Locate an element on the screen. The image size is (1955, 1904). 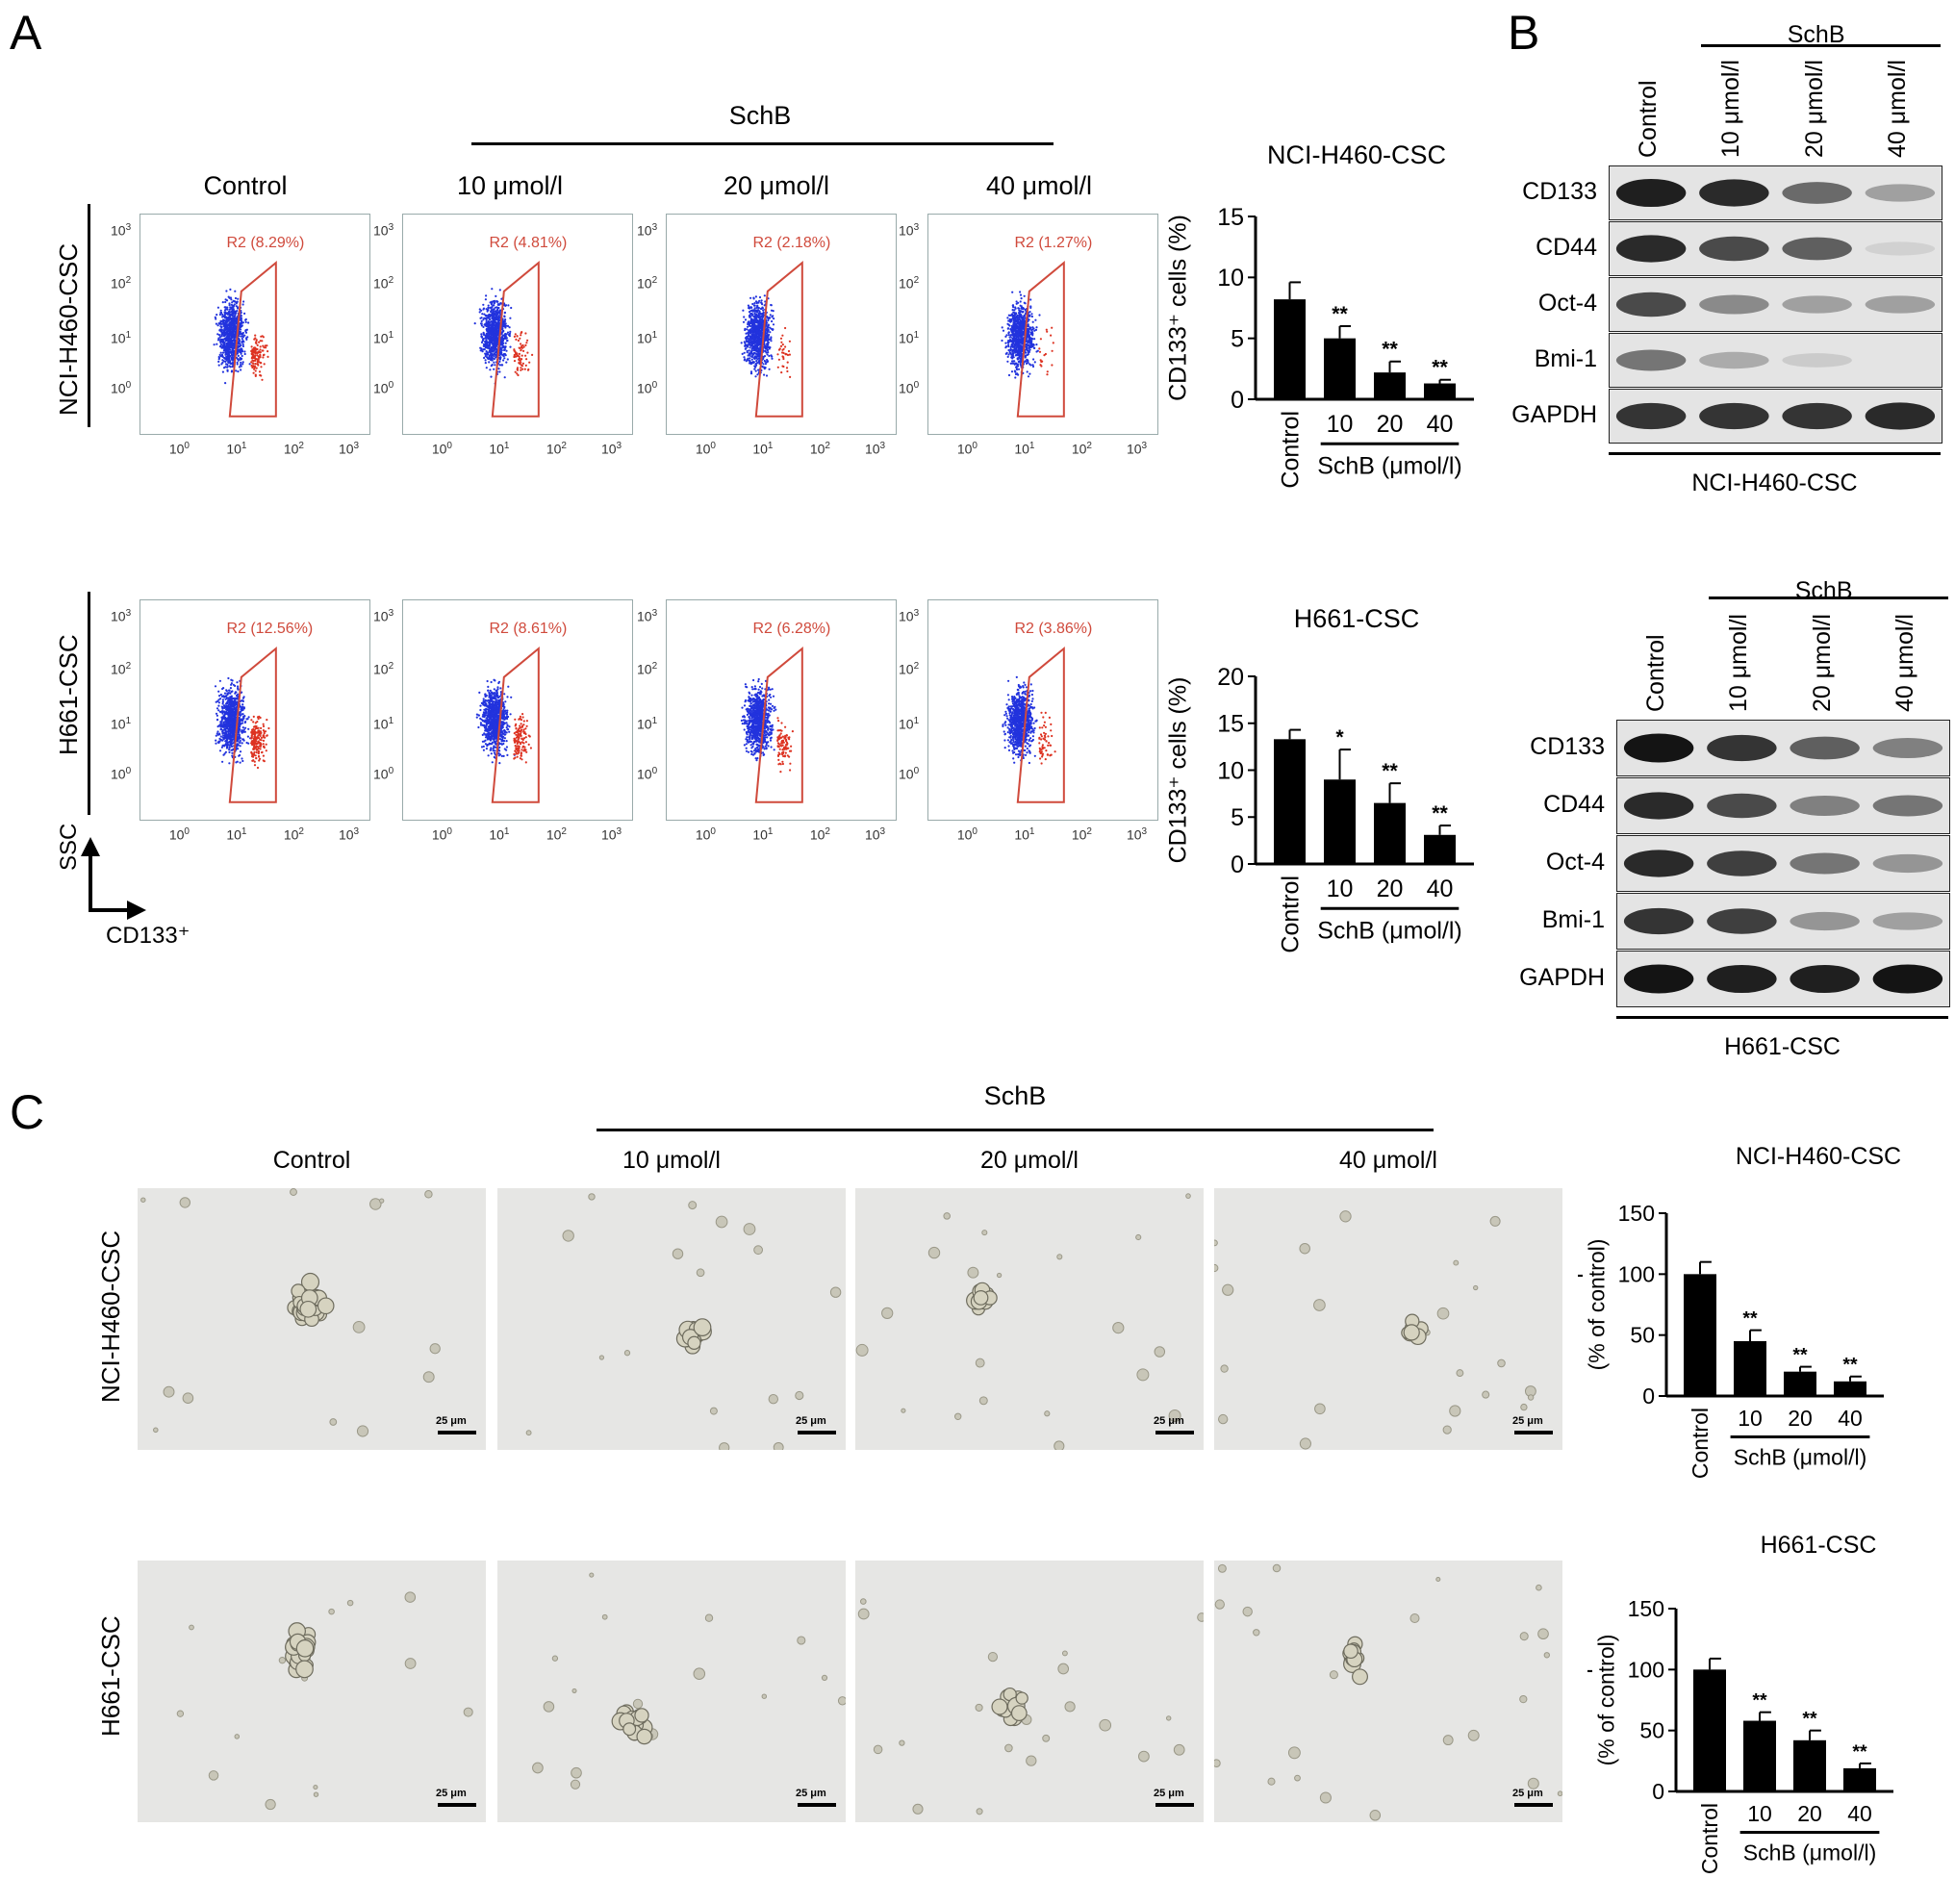
facs-y-tick: 10⁰ is located at coordinates (383, 388).